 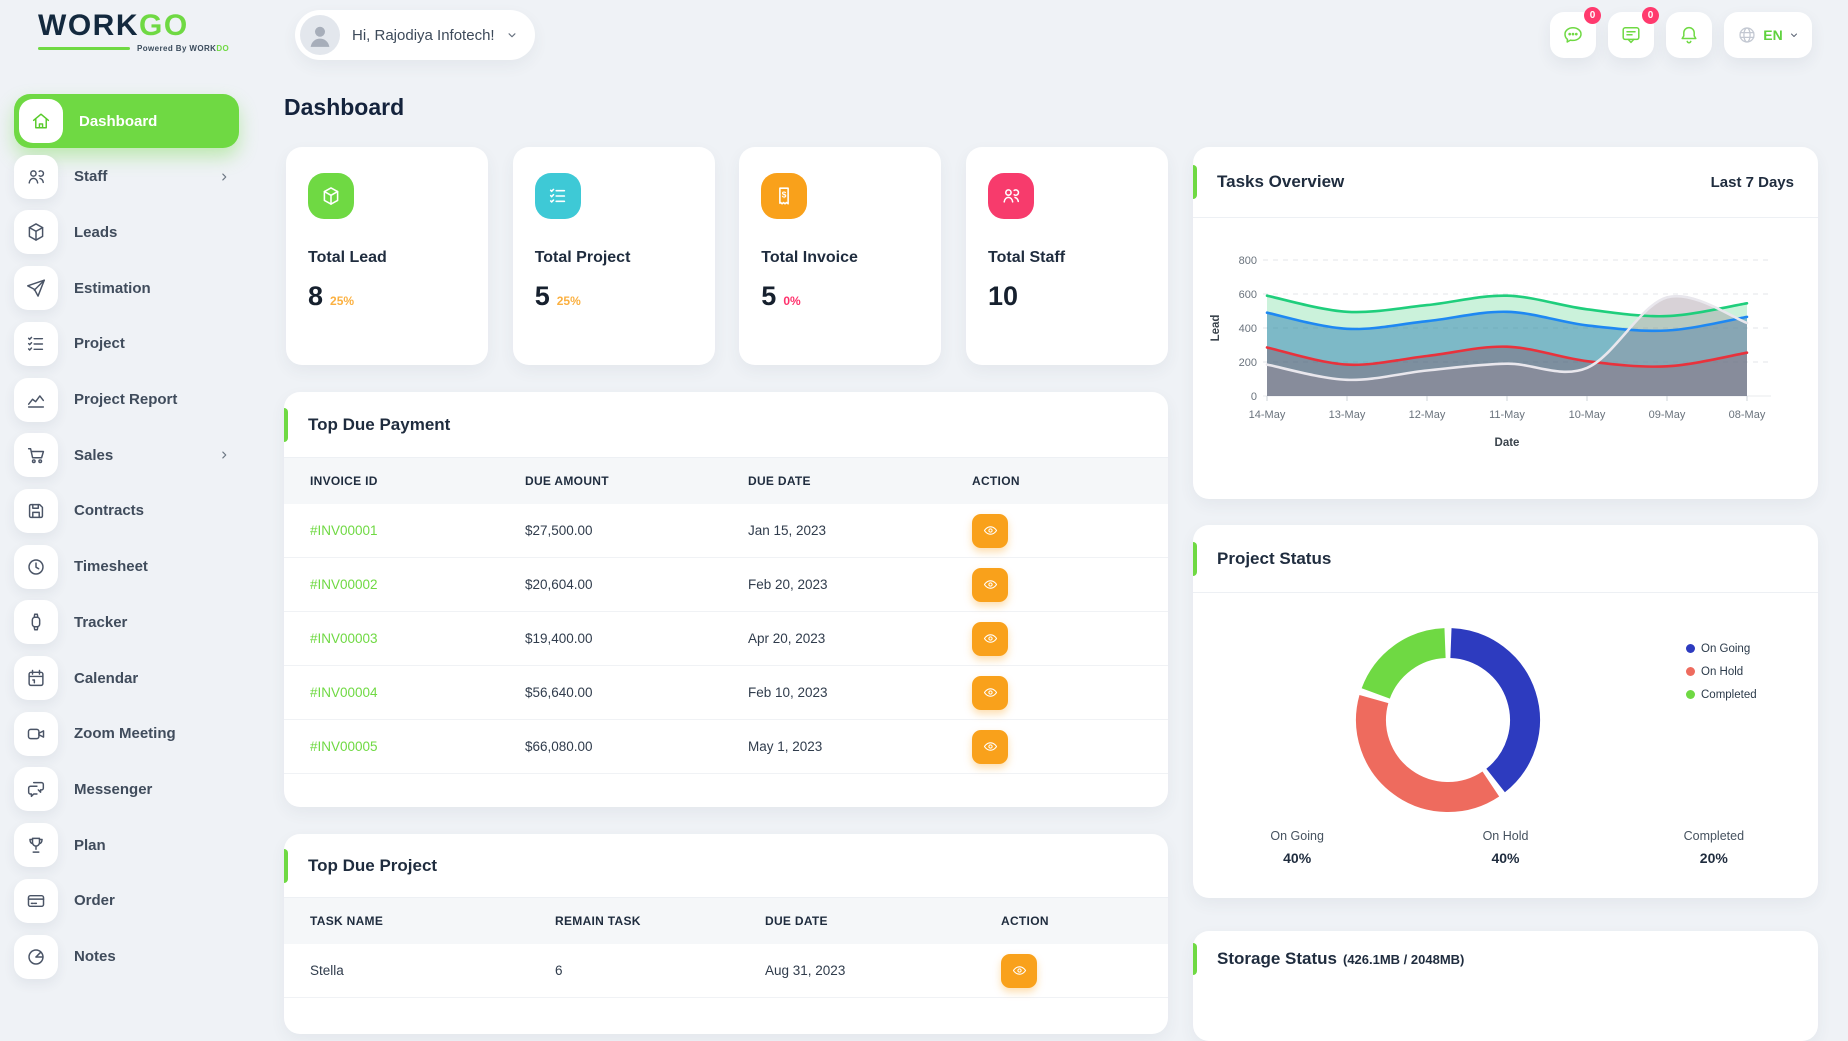 What do you see at coordinates (344, 638) in the screenshot?
I see `invoice-link: #INV00003` at bounding box center [344, 638].